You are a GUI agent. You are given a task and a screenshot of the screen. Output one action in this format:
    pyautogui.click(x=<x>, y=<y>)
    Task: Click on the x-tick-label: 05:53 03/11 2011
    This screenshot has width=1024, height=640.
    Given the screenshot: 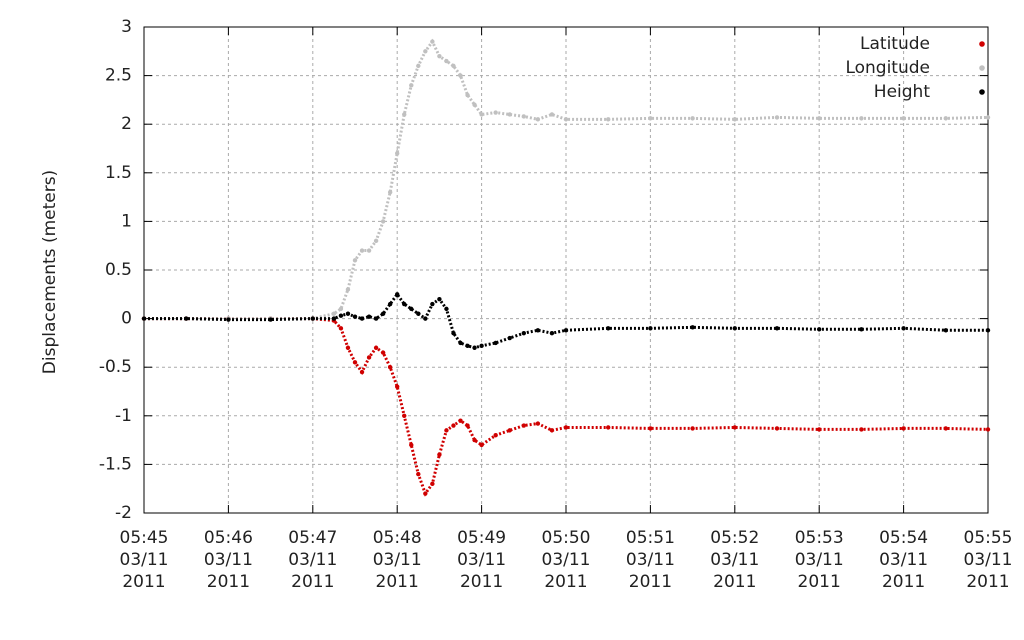 What is the action you would take?
    pyautogui.click(x=819, y=560)
    